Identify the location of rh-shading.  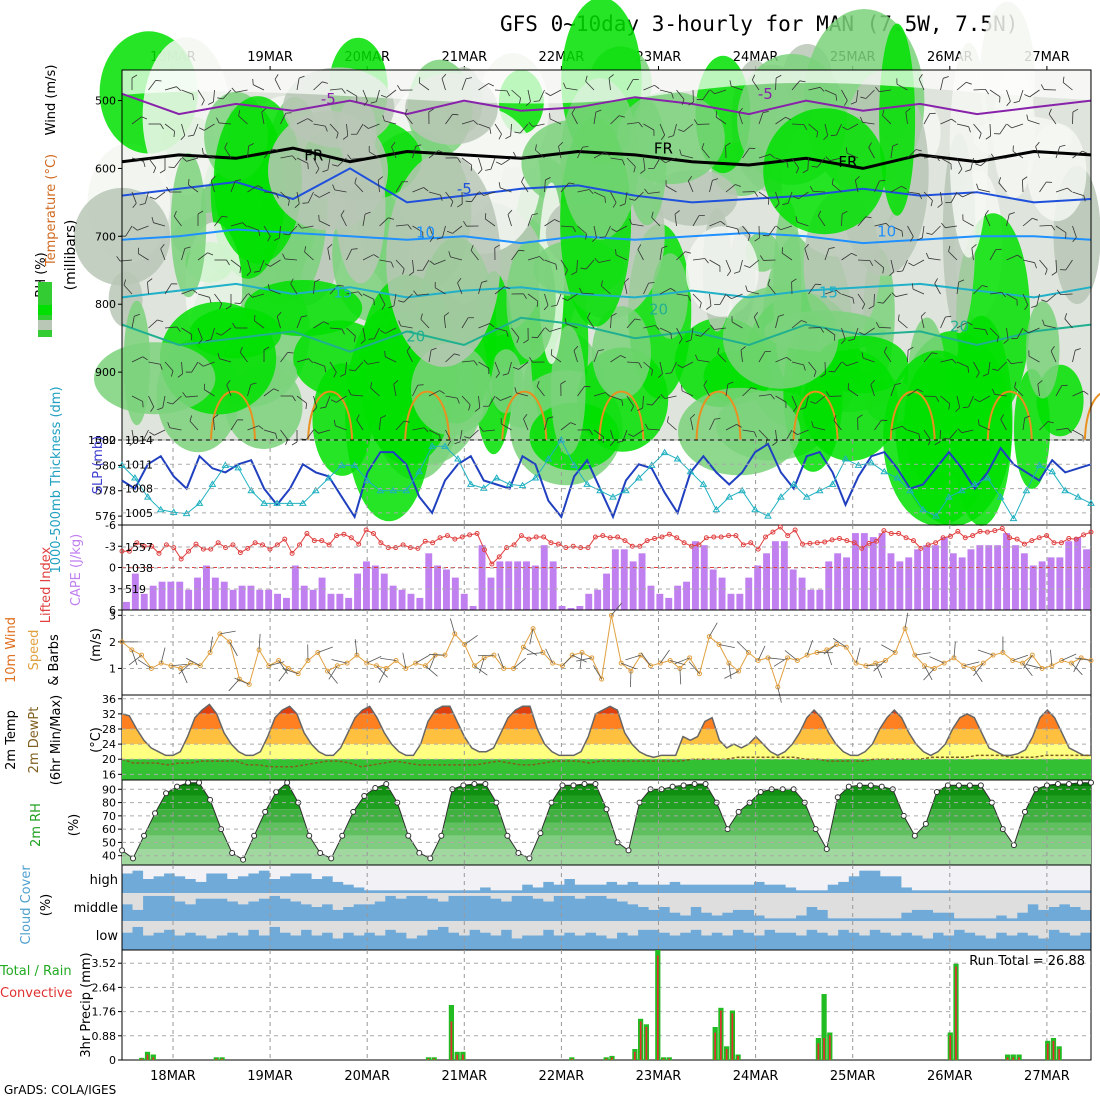
(531, 300).